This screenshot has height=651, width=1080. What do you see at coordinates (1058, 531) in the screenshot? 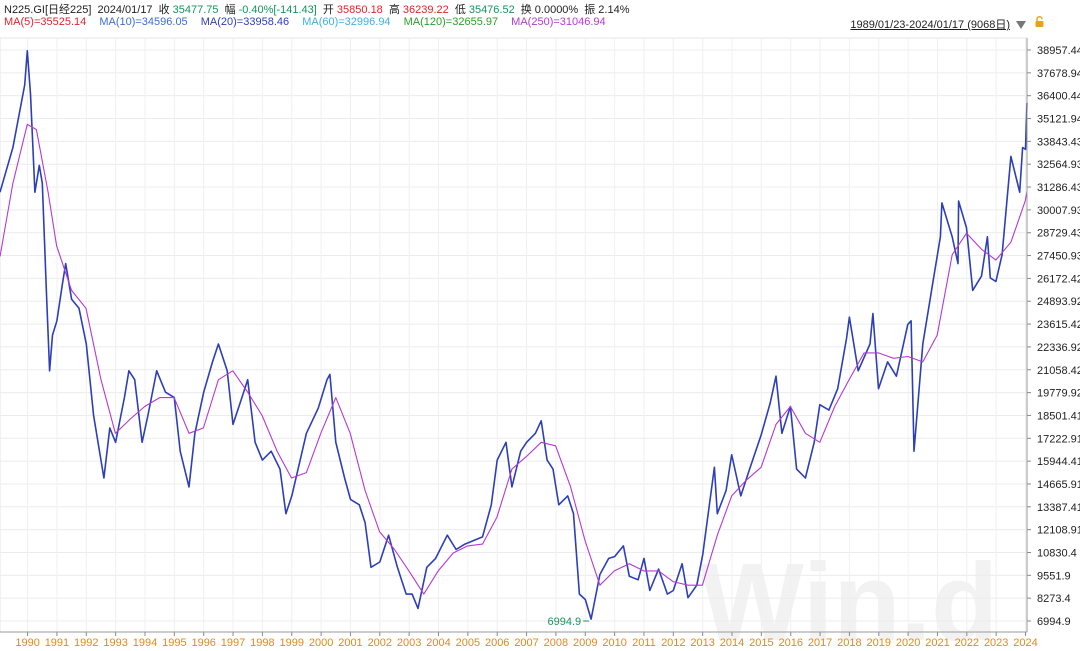
I see `y-tick-label: 12108.91` at bounding box center [1058, 531].